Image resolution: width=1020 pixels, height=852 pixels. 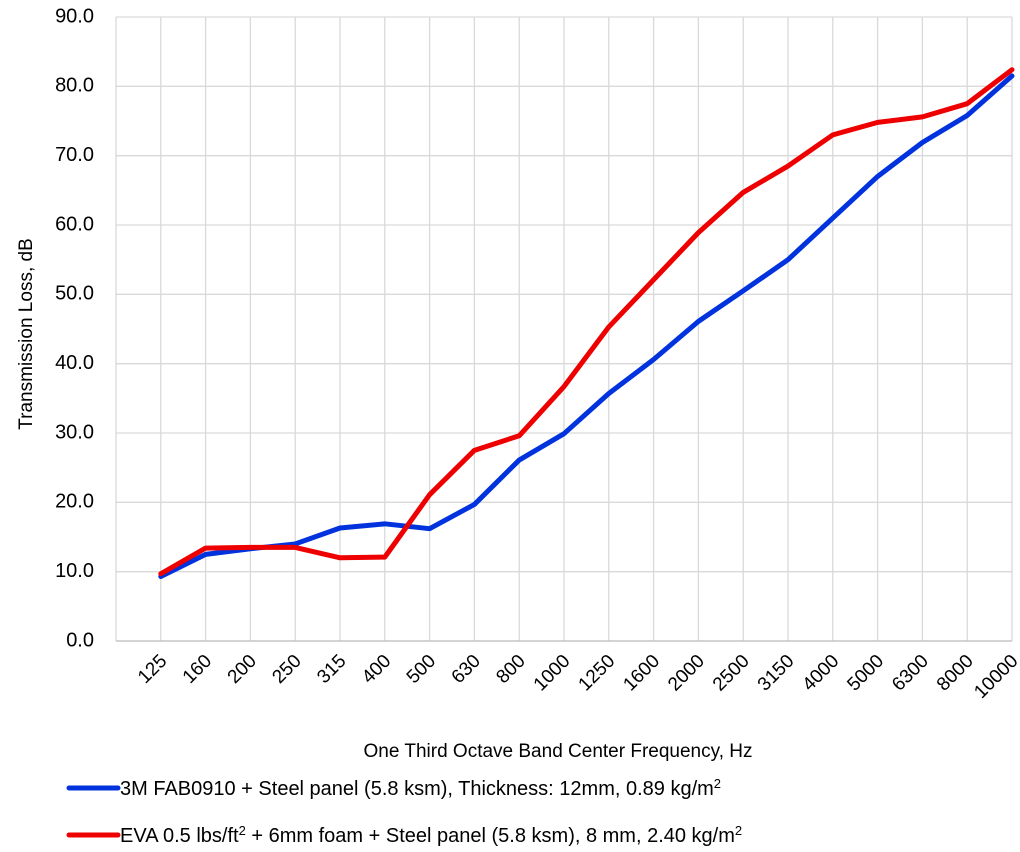 I want to click on x-tick-label: 5000, so click(x=865, y=673).